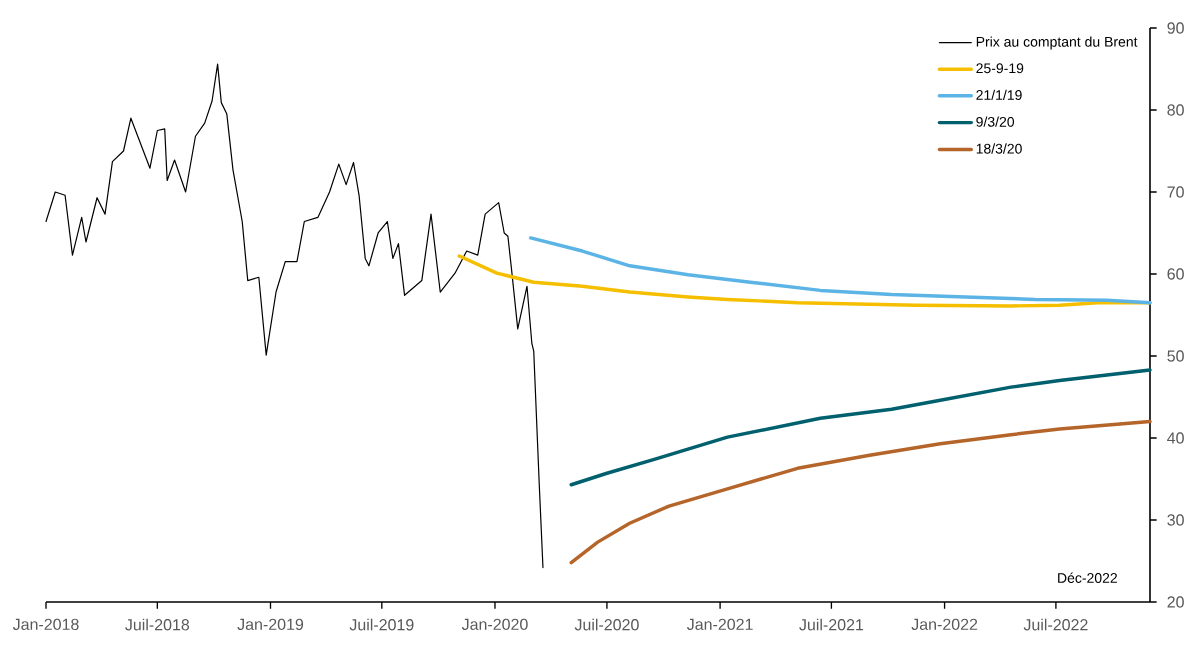 This screenshot has width=1186, height=646. What do you see at coordinates (1175, 602) in the screenshot?
I see `y-tick-label: 20` at bounding box center [1175, 602].